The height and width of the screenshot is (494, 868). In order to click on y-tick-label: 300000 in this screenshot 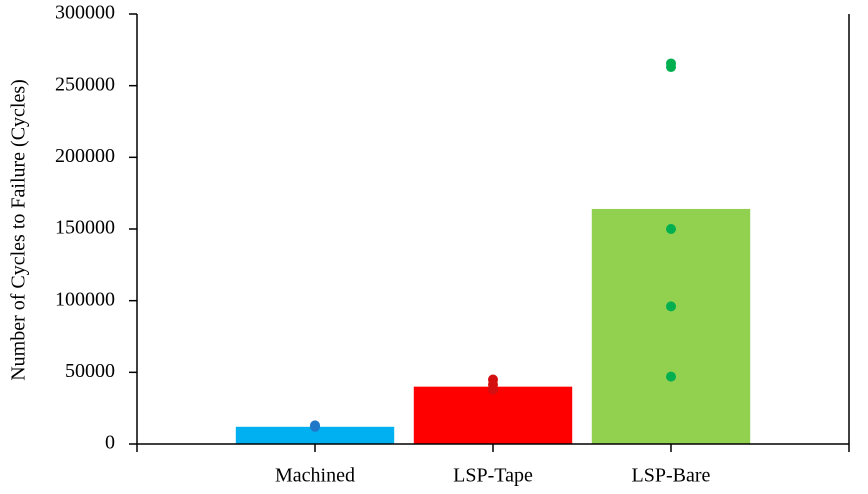, I will do `click(85, 13)`.